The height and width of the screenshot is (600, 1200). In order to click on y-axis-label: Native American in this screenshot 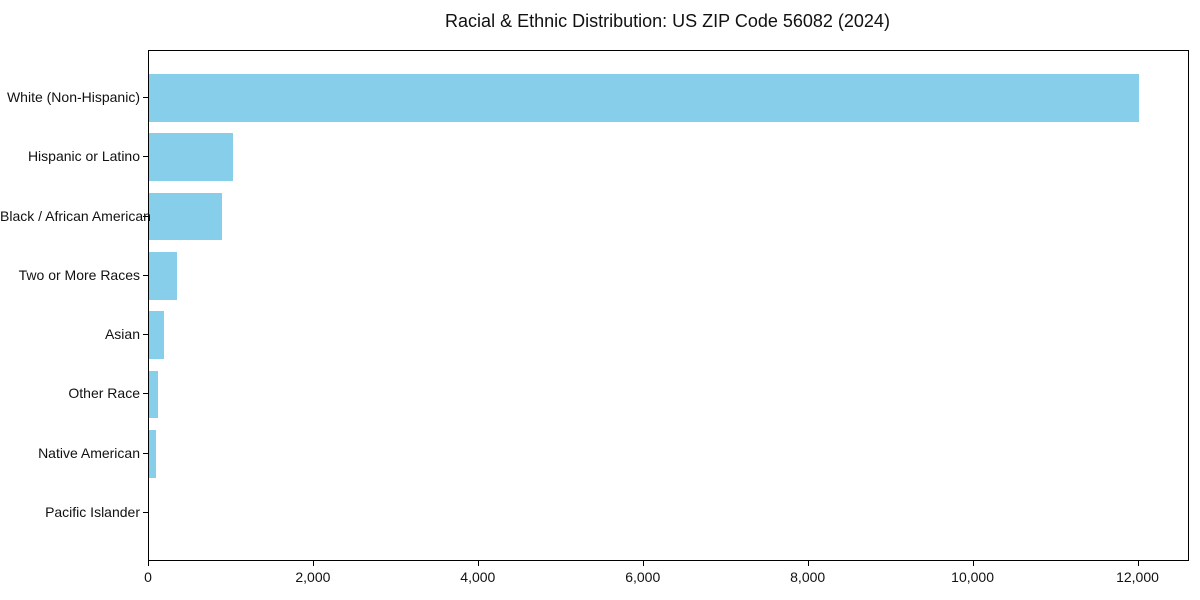, I will do `click(89, 452)`.